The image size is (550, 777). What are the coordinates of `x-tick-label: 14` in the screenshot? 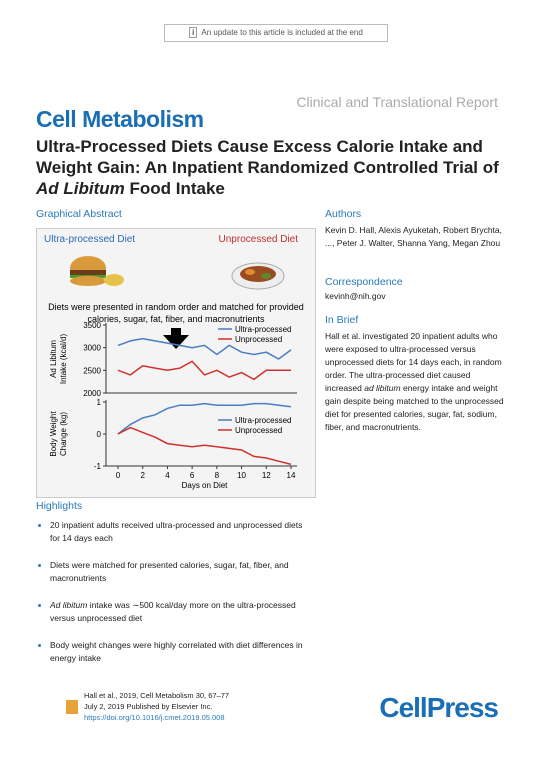 It's located at (291, 475).